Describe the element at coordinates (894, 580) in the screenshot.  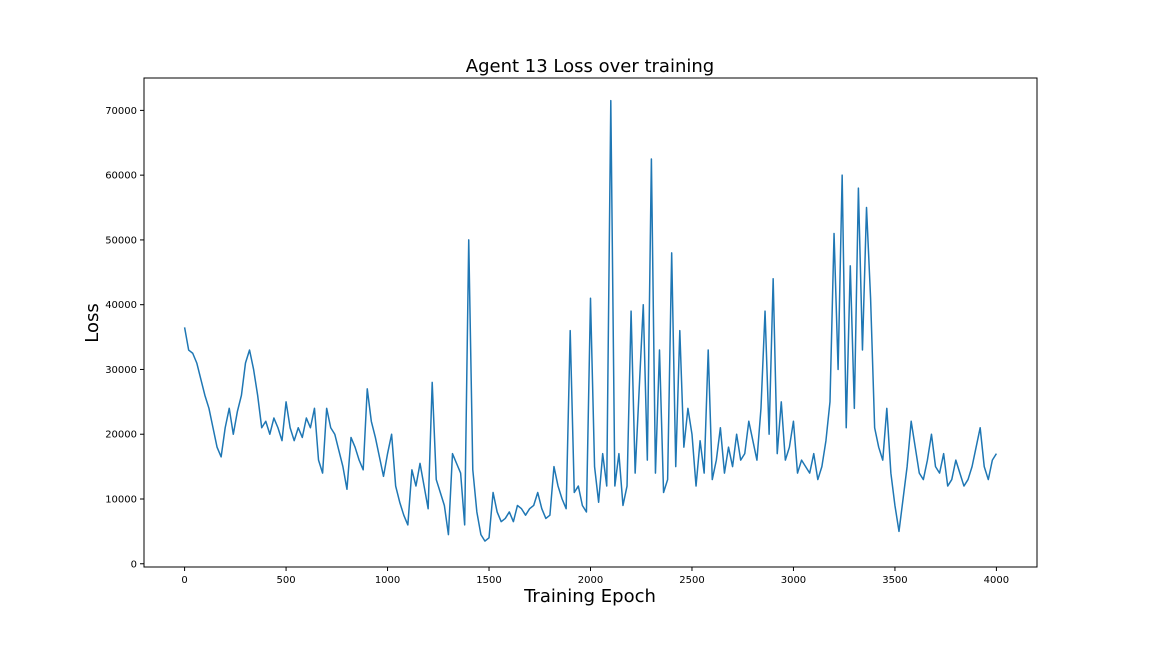
I see `x-tick-label: 3500` at that location.